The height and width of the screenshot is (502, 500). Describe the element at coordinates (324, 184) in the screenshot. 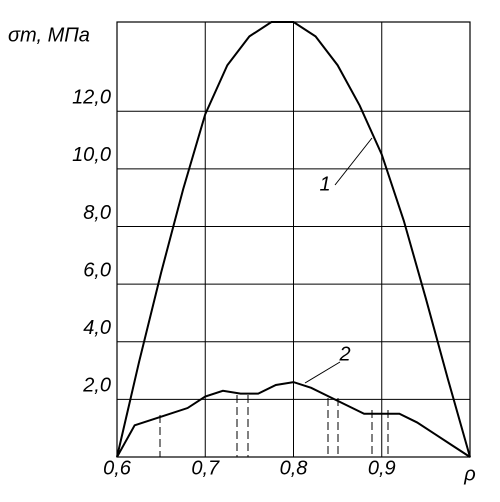

I see `annotation: 1` at that location.